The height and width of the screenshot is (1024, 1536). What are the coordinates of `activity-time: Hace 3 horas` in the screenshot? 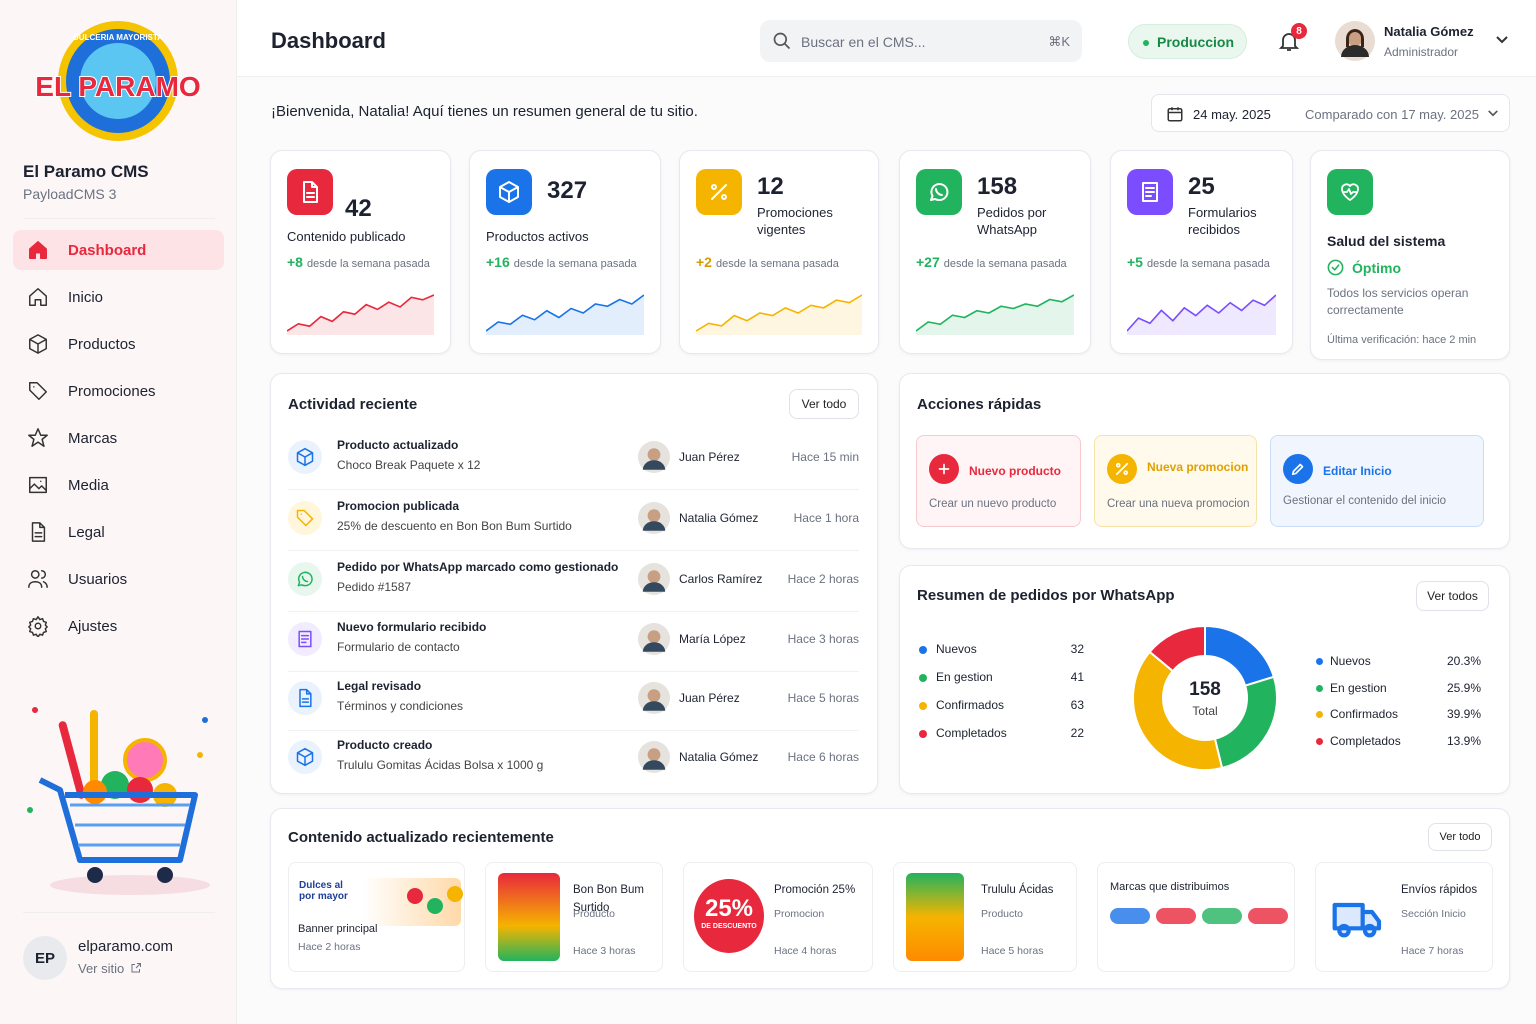 It's located at (823, 639).